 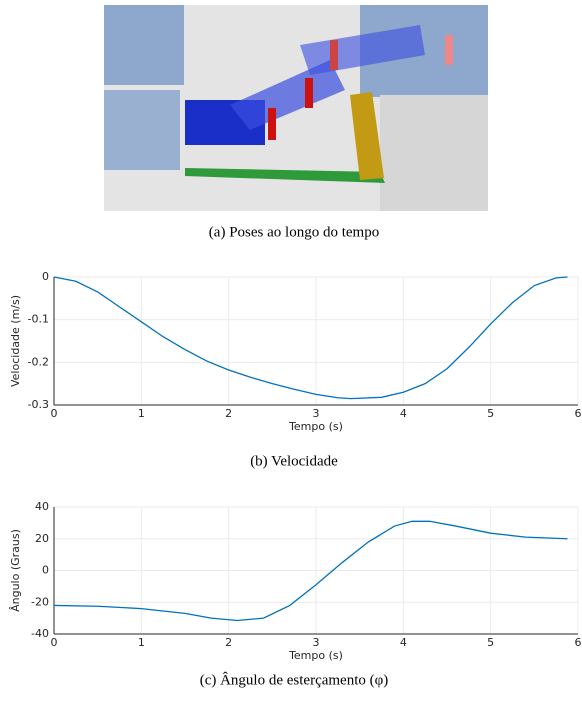 I want to click on y-tick-label: -20, so click(x=40, y=601).